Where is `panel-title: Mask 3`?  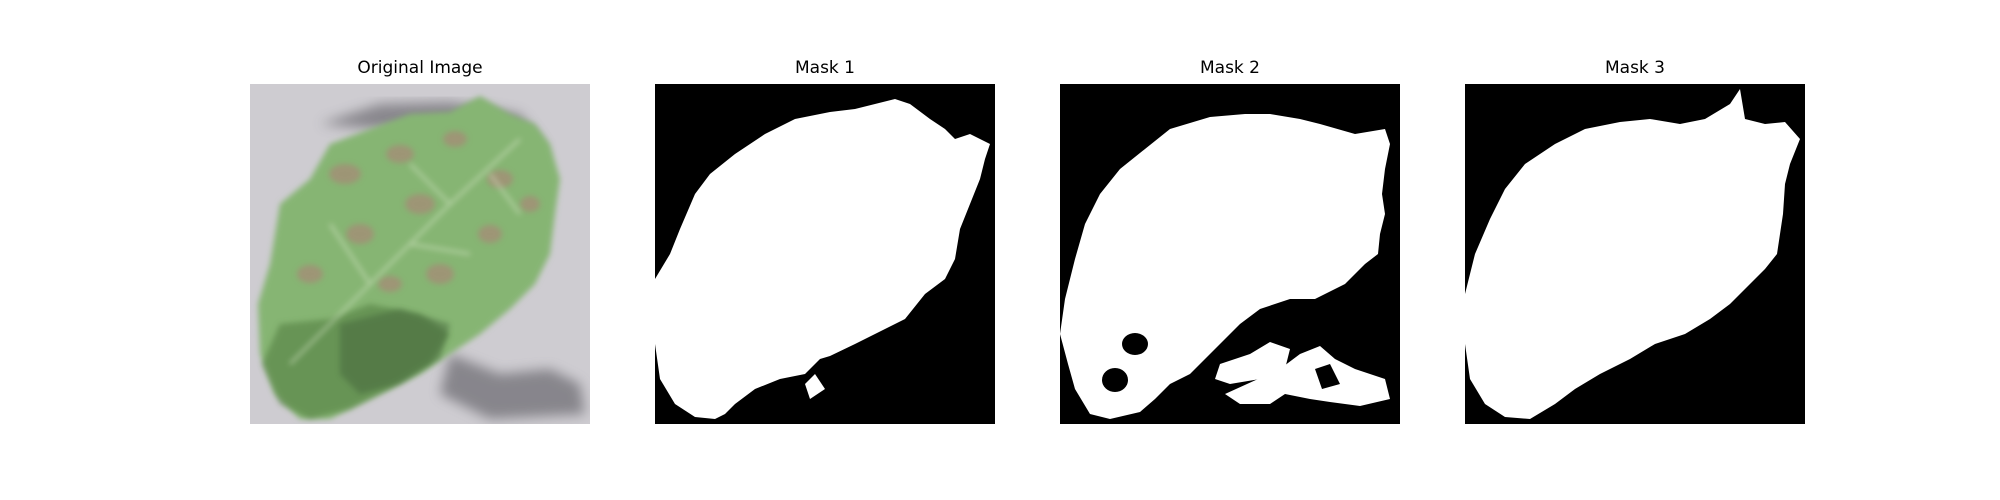 panel-title: Mask 3 is located at coordinates (1634, 68).